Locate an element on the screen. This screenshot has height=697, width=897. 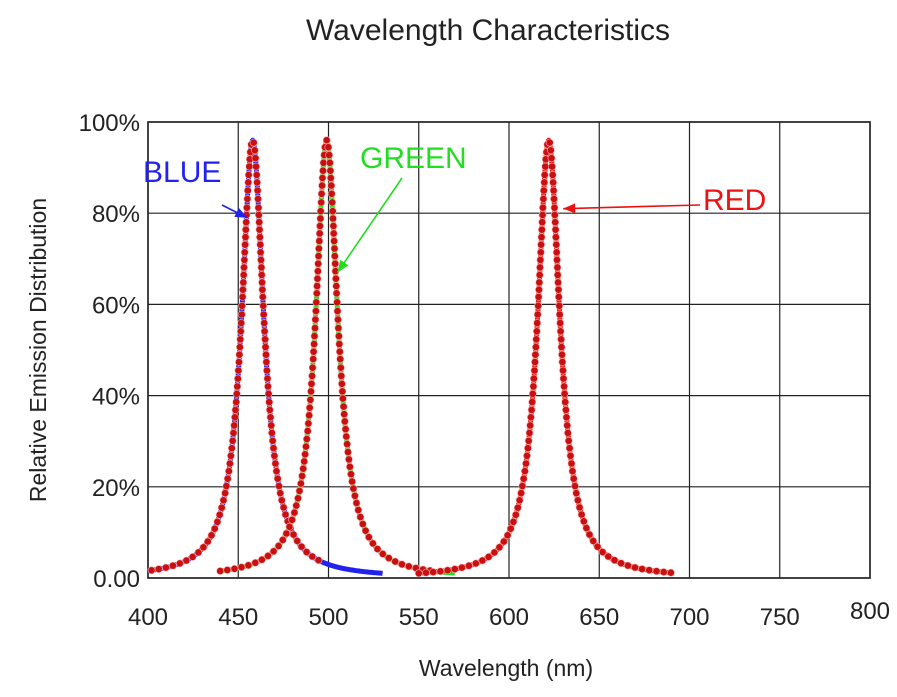
x-tick-label: 550 is located at coordinates (419, 617).